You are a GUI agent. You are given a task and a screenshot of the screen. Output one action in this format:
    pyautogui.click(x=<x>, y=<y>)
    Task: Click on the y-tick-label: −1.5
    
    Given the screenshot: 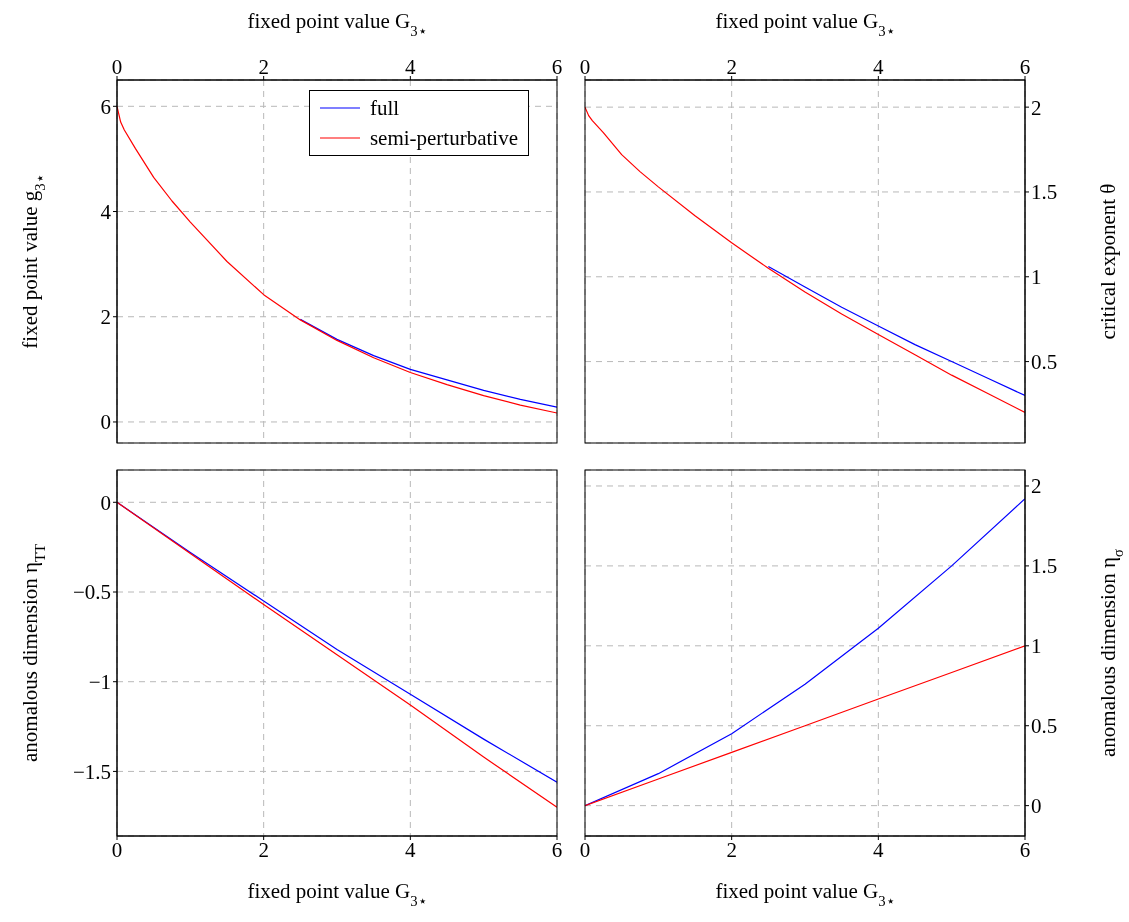 What is the action you would take?
    pyautogui.click(x=91, y=771)
    